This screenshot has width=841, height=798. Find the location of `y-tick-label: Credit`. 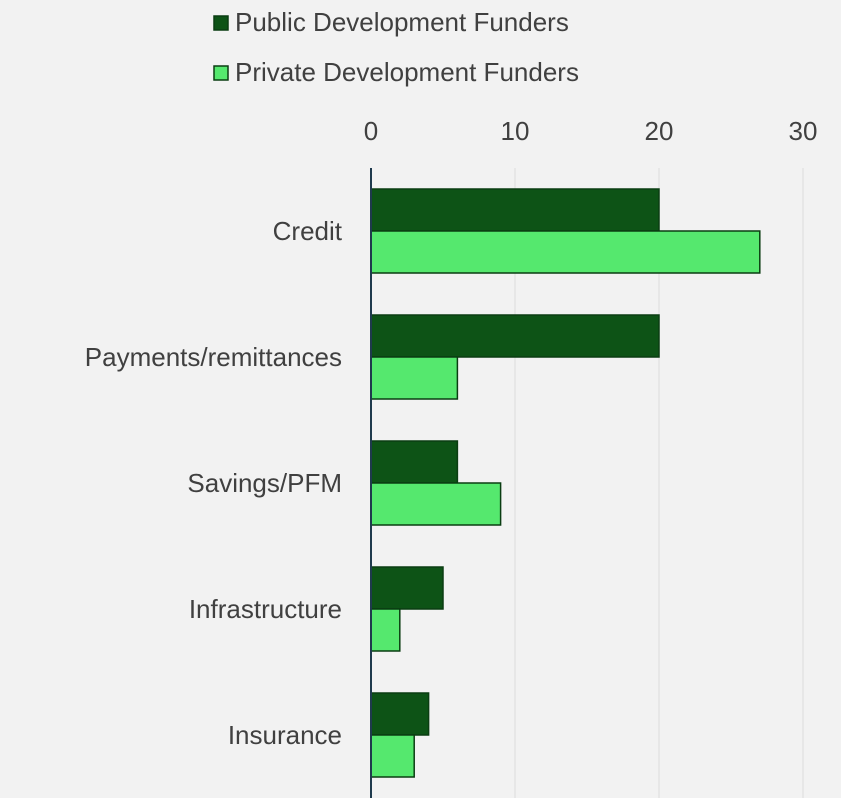

y-tick-label: Credit is located at coordinates (308, 231).